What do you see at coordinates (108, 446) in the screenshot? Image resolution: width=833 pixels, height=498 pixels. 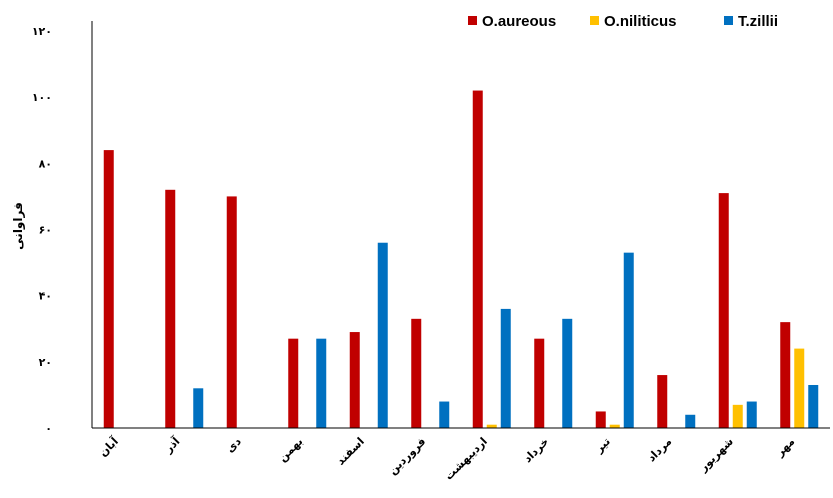 I see `x-tick-label: آبان` at bounding box center [108, 446].